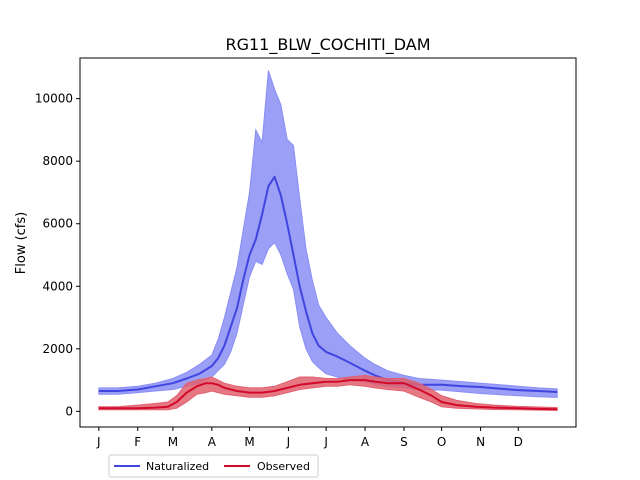 This screenshot has height=480, width=640. What do you see at coordinates (328, 395) in the screenshot?
I see `line-observed` at bounding box center [328, 395].